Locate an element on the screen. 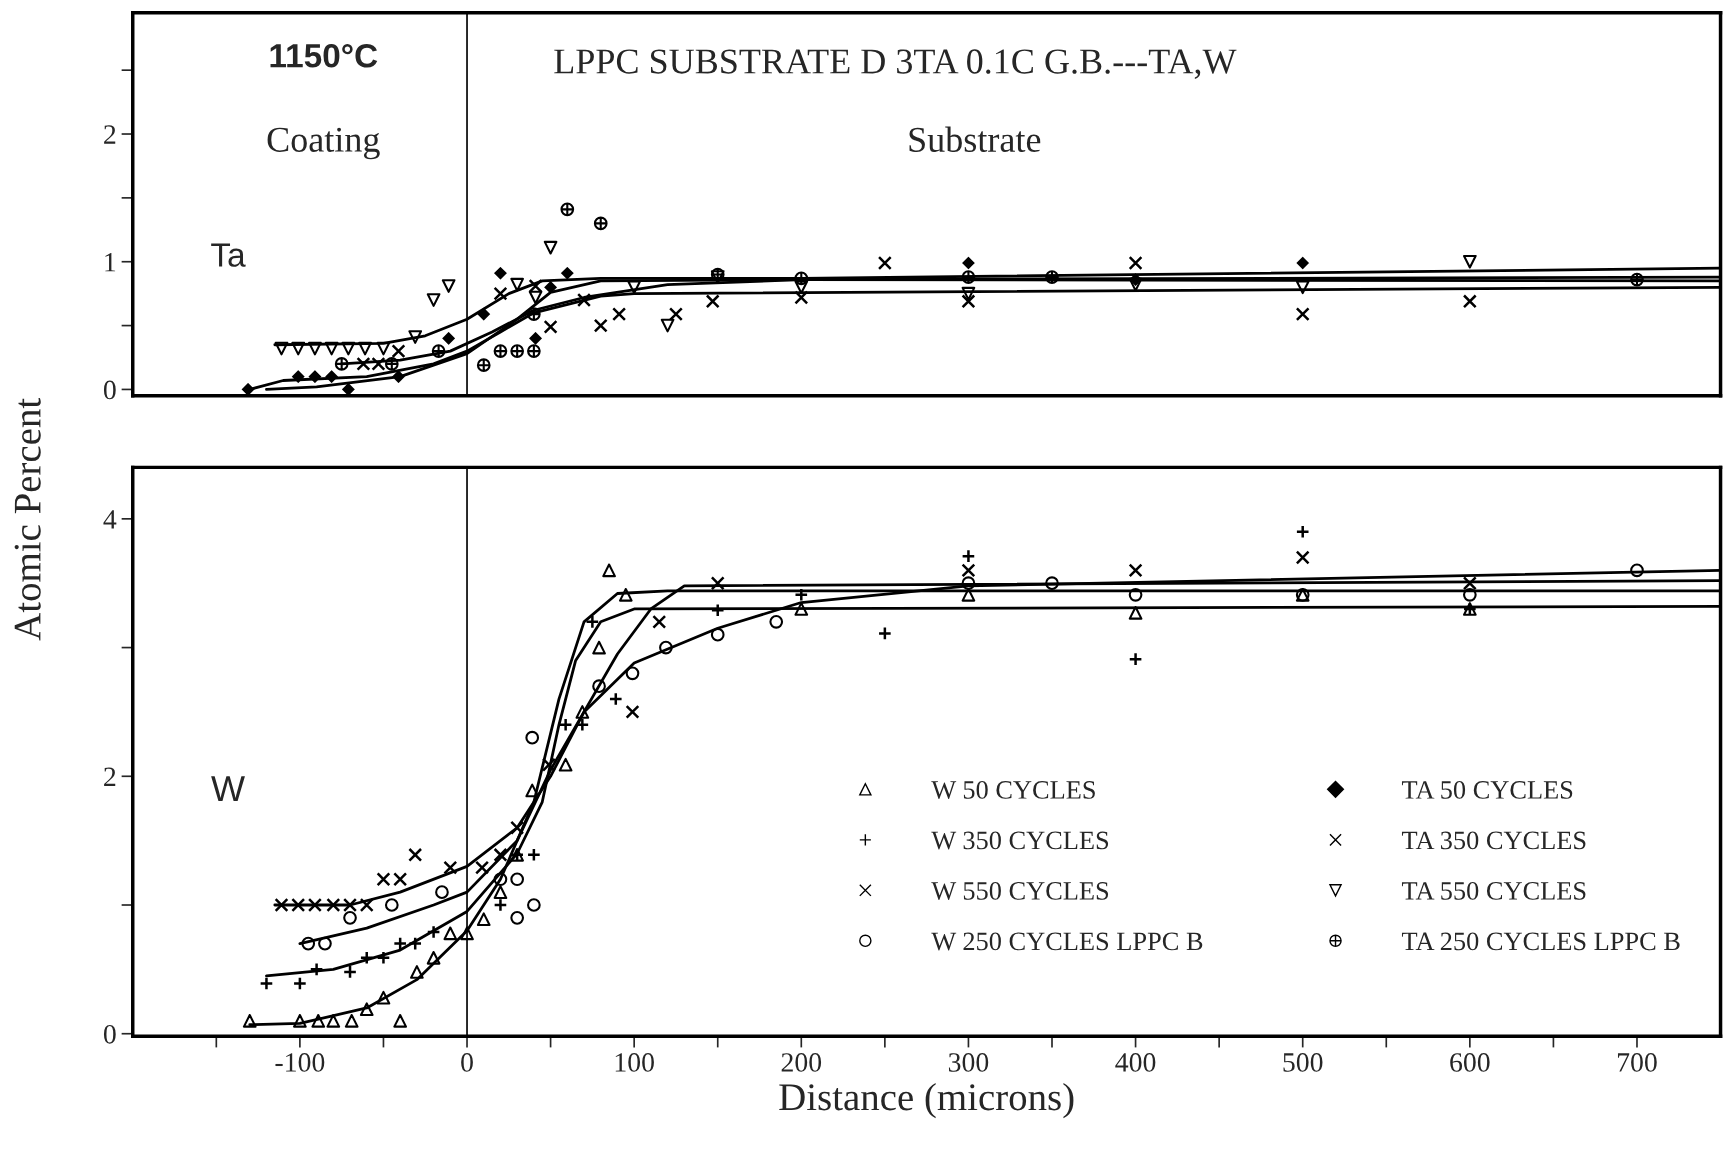  x-tick-label: 200 is located at coordinates (801, 1062).